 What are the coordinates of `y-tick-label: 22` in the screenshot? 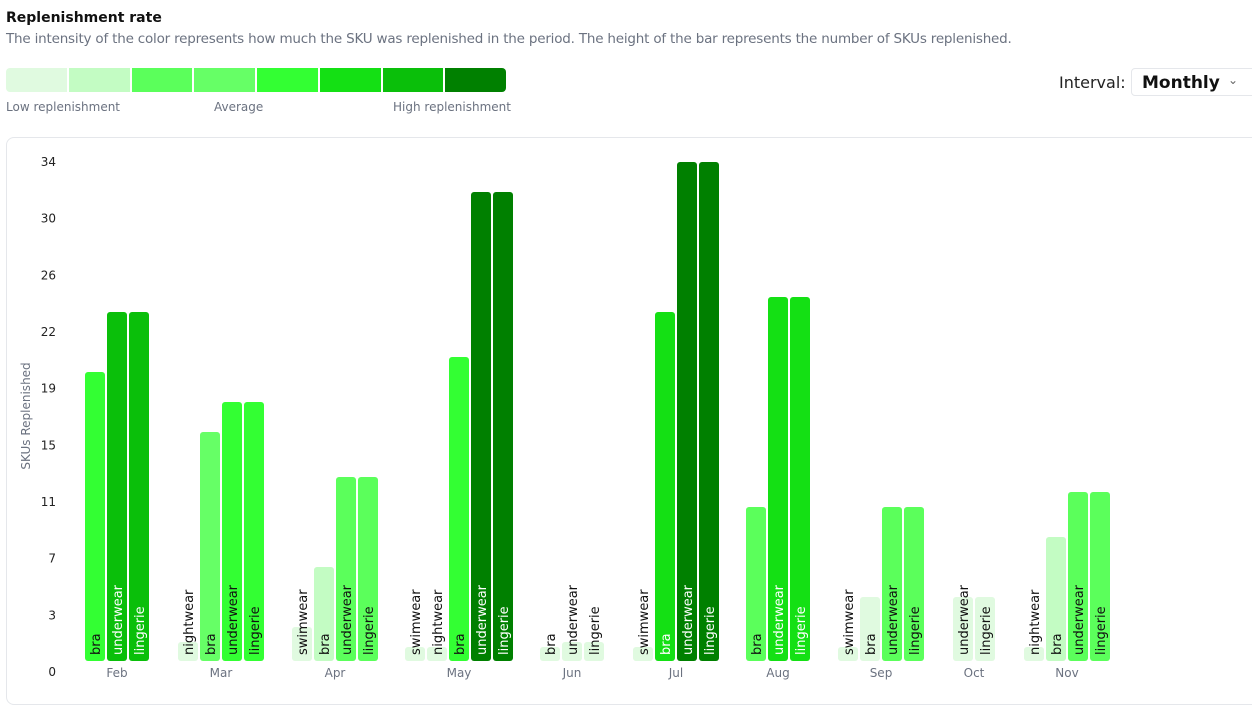 It's located at (48, 332).